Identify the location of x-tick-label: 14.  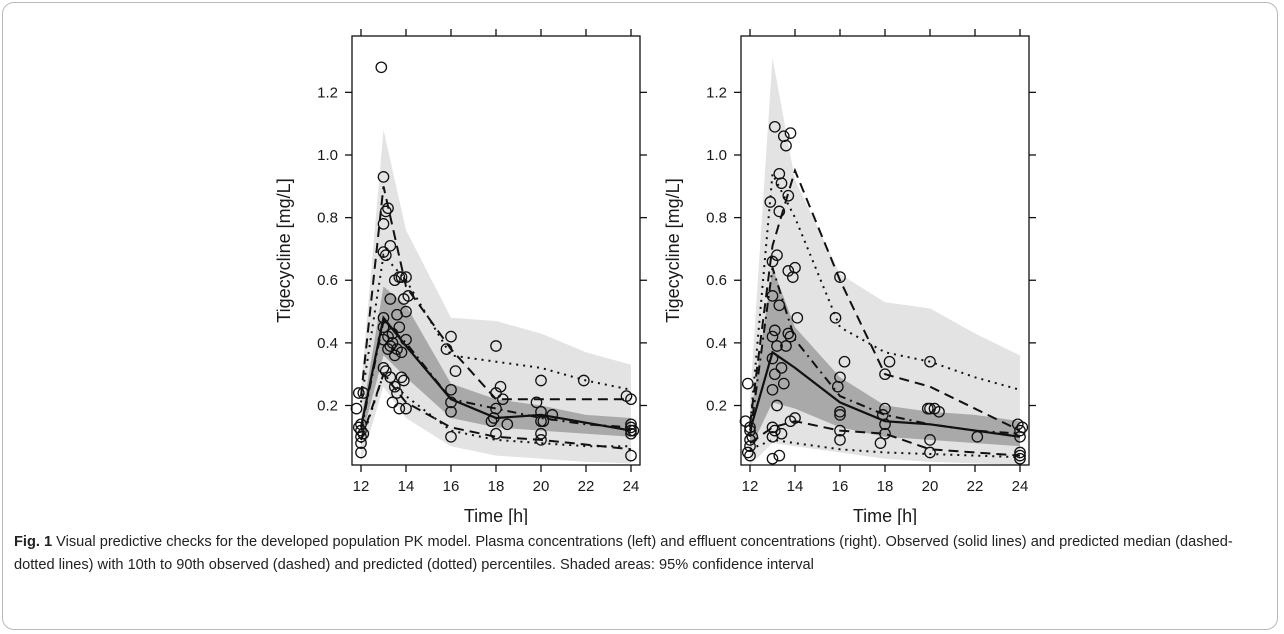
(795, 486).